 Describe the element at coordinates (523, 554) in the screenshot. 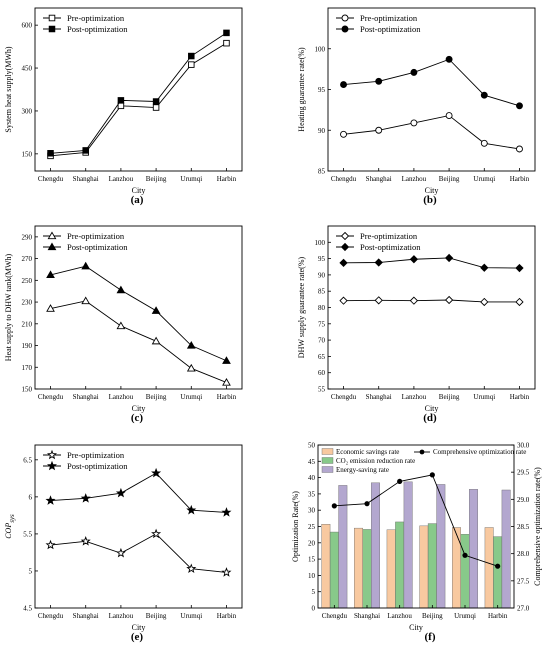

I see `y-right-tick-label: 28.0` at that location.